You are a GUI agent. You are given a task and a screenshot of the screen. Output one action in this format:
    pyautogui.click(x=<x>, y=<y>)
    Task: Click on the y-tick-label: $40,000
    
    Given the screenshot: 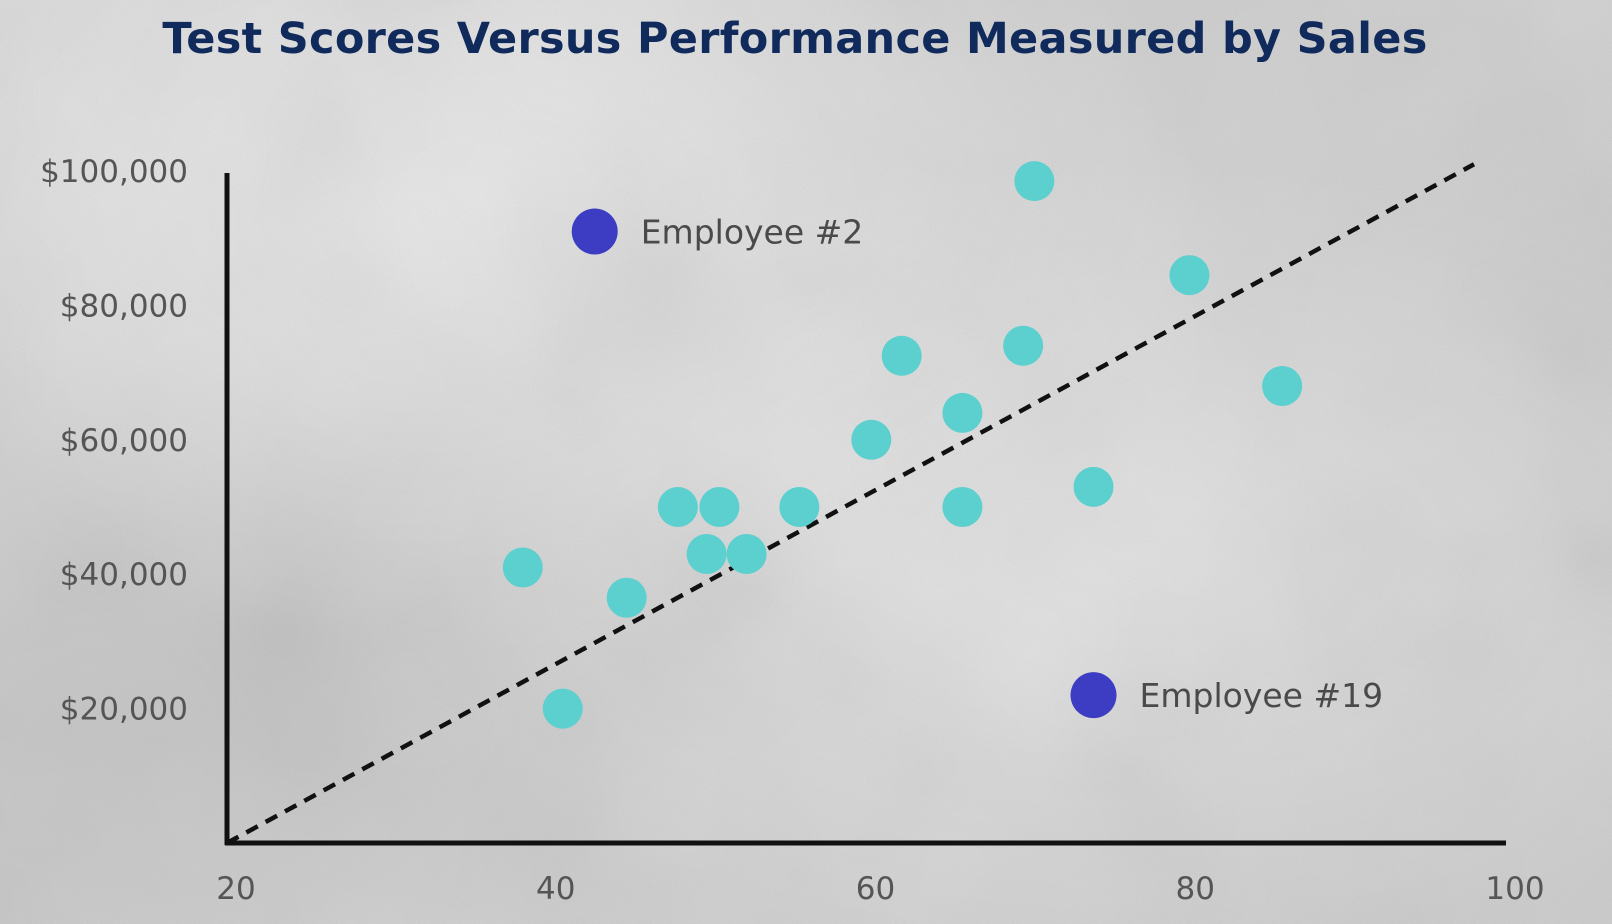 What is the action you would take?
    pyautogui.click(x=124, y=575)
    